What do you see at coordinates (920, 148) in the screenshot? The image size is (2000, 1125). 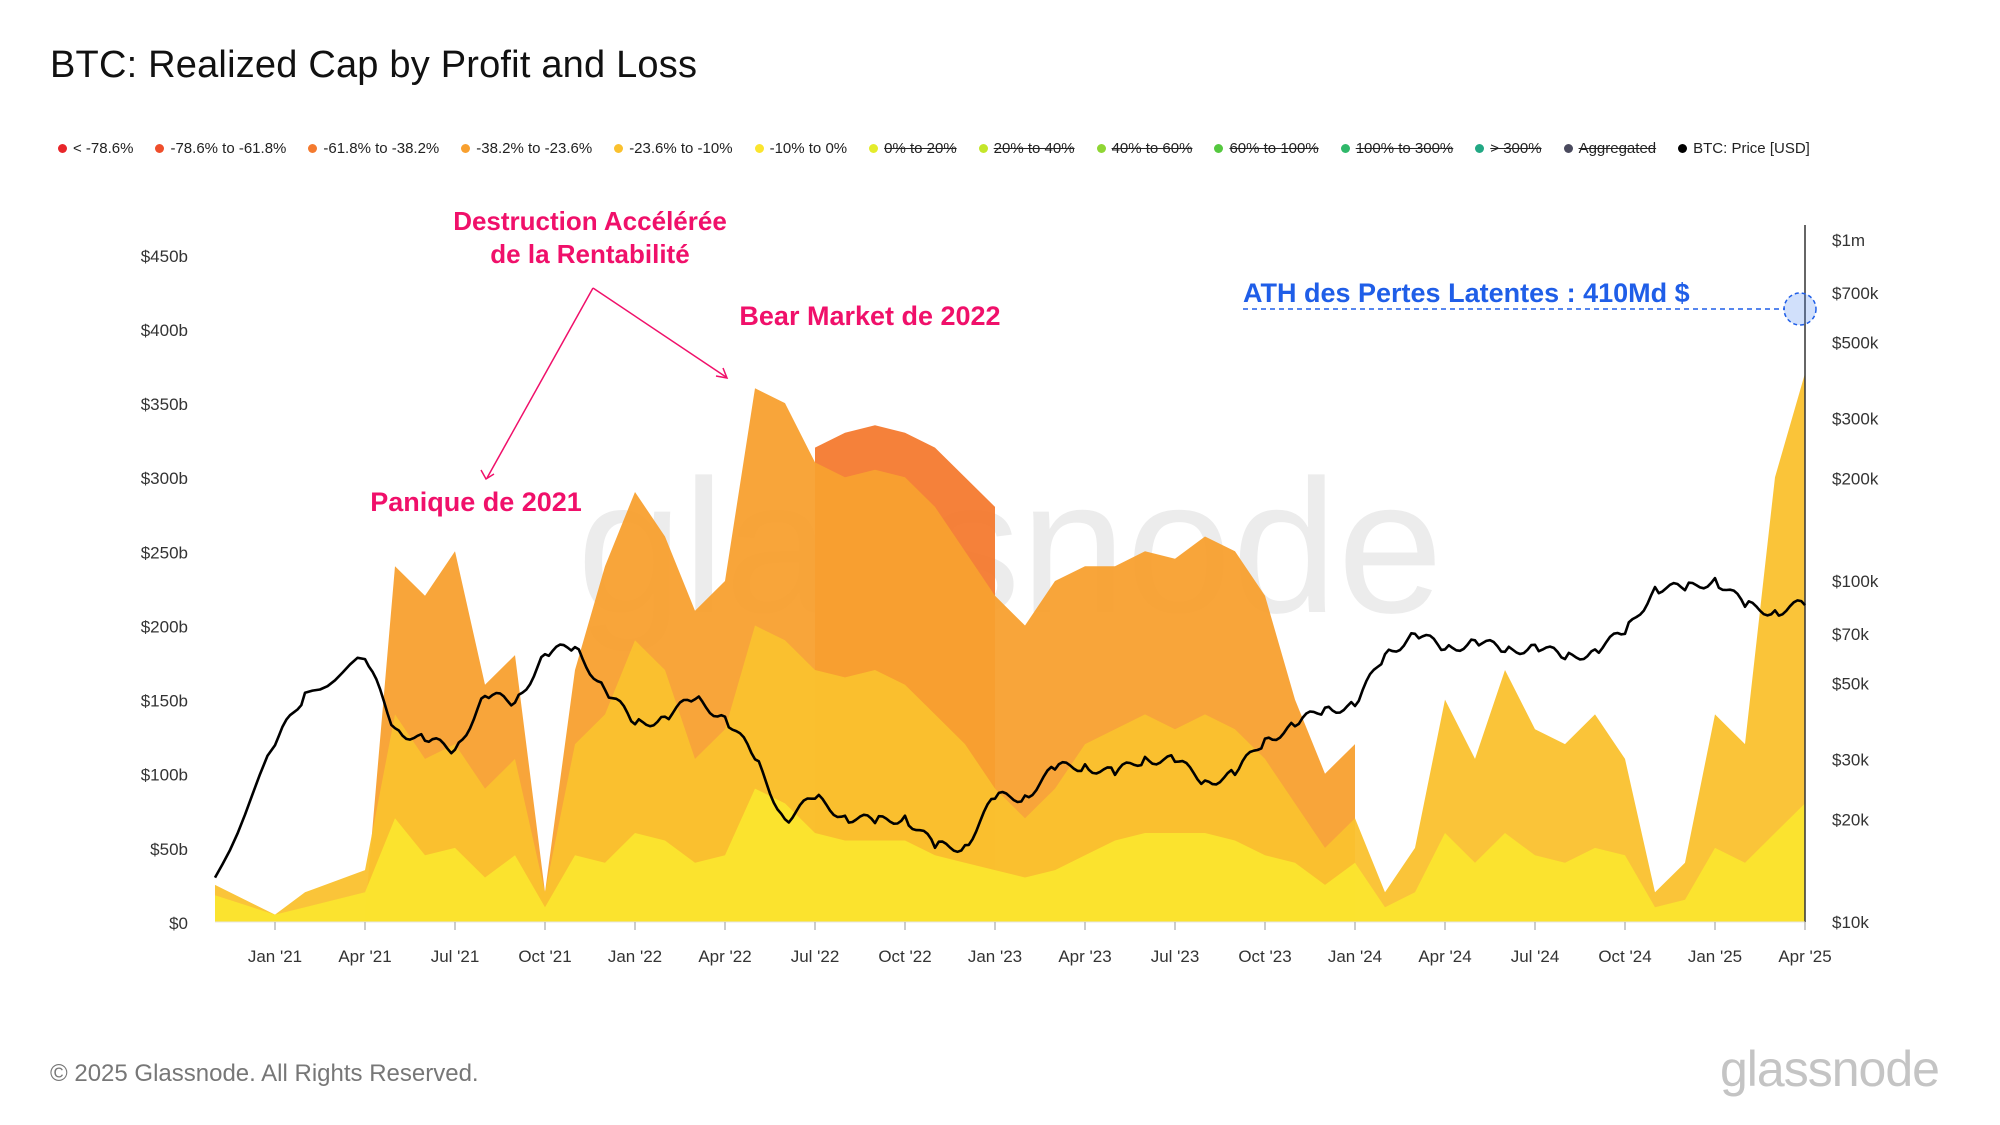 I see `legend-label: 0% to 20%` at bounding box center [920, 148].